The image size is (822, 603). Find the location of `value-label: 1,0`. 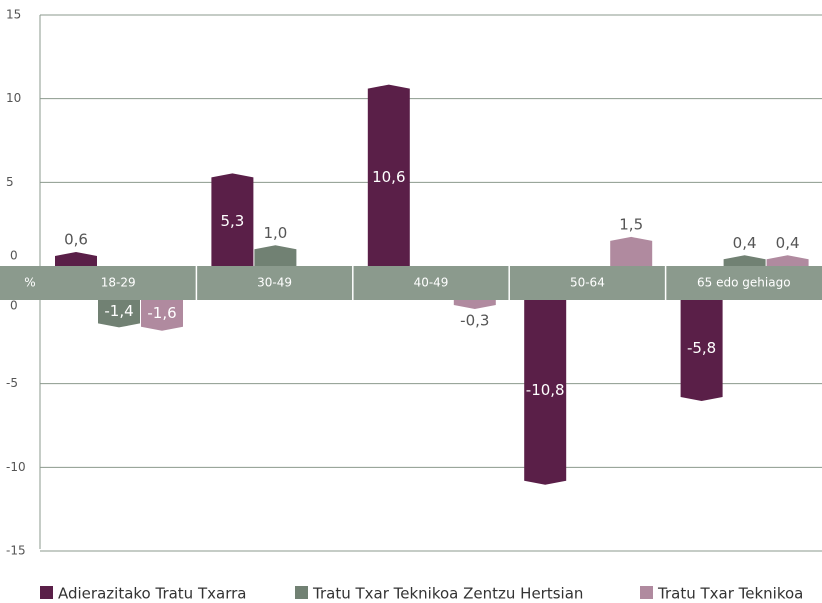

value-label: 1,0 is located at coordinates (275, 233).